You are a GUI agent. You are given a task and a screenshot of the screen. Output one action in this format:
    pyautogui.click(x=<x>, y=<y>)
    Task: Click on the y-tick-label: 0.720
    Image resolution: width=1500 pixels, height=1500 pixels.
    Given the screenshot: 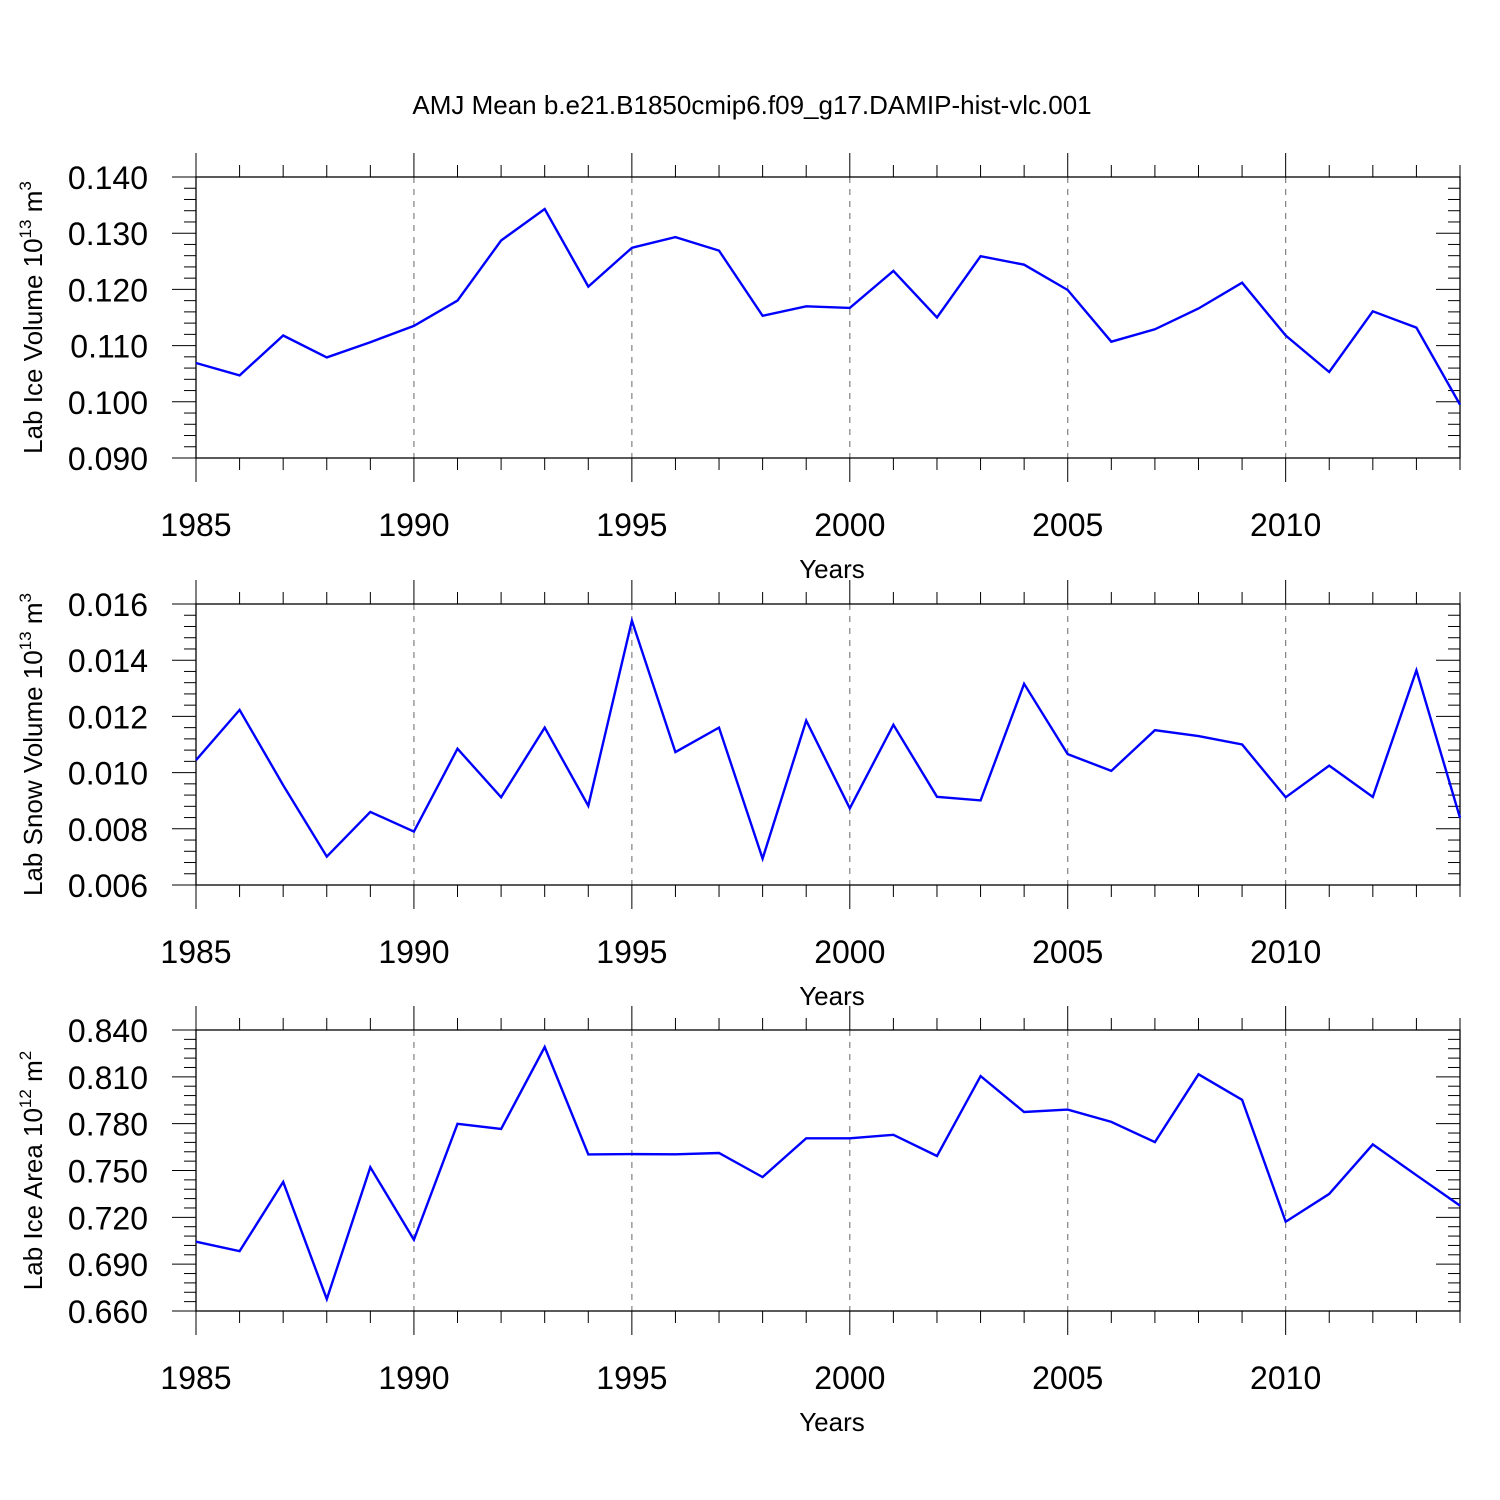 What is the action you would take?
    pyautogui.click(x=108, y=1218)
    